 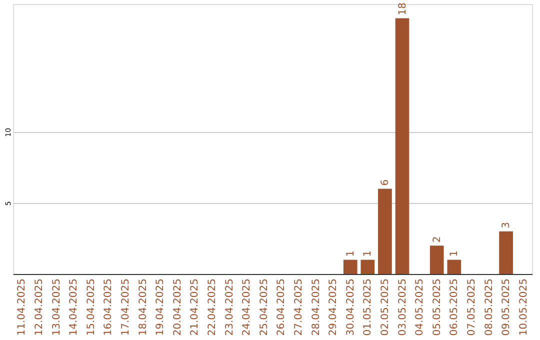 What do you see at coordinates (350, 307) in the screenshot?
I see `x-tick-label: 30.04.2025` at bounding box center [350, 307].